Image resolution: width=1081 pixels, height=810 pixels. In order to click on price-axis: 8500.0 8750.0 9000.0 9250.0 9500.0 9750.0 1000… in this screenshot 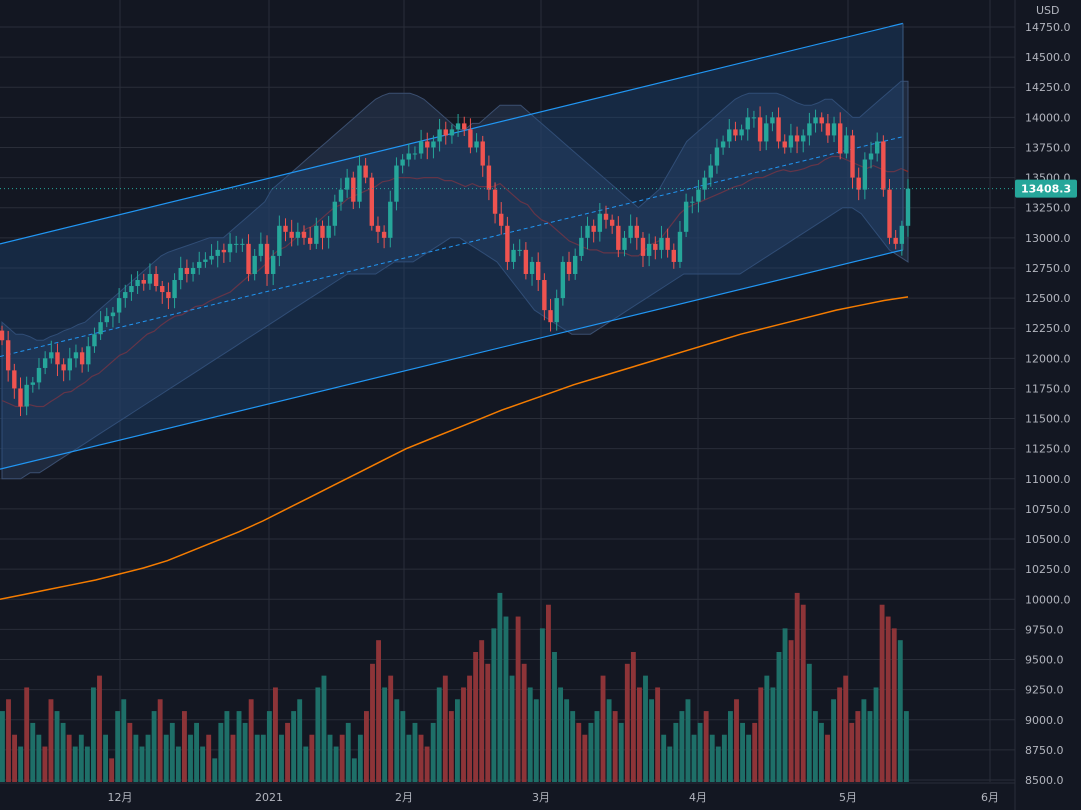, I will do `click(1048, 404)`.